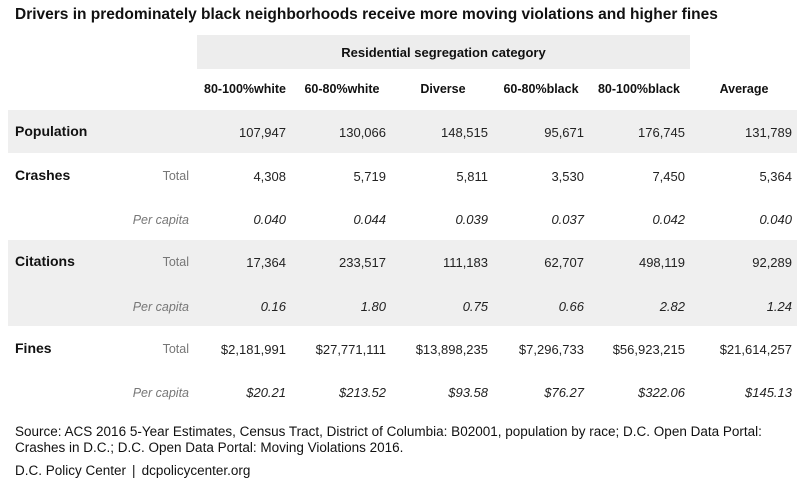  Describe the element at coordinates (567, 219) in the screenshot. I see `table-cell: 0.037` at that location.